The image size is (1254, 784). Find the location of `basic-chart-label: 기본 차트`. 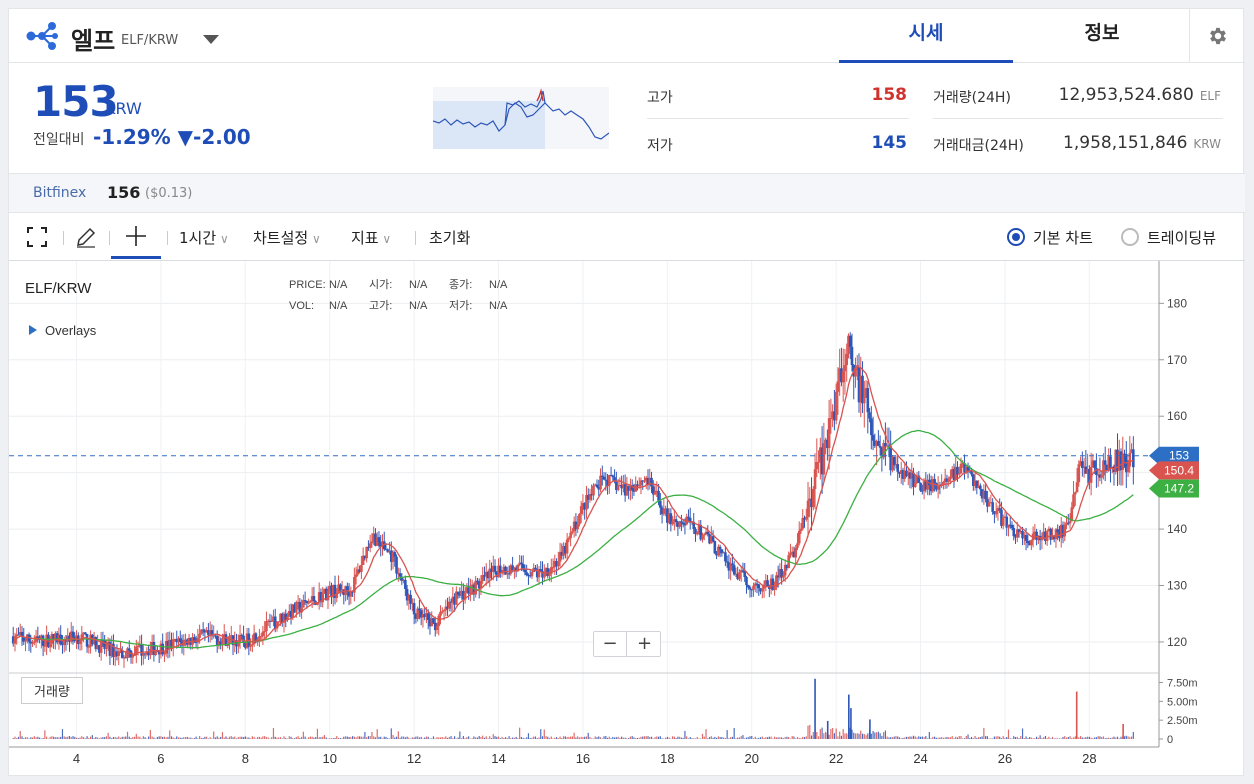

basic-chart-label: 기본 차트 is located at coordinates (1063, 238).